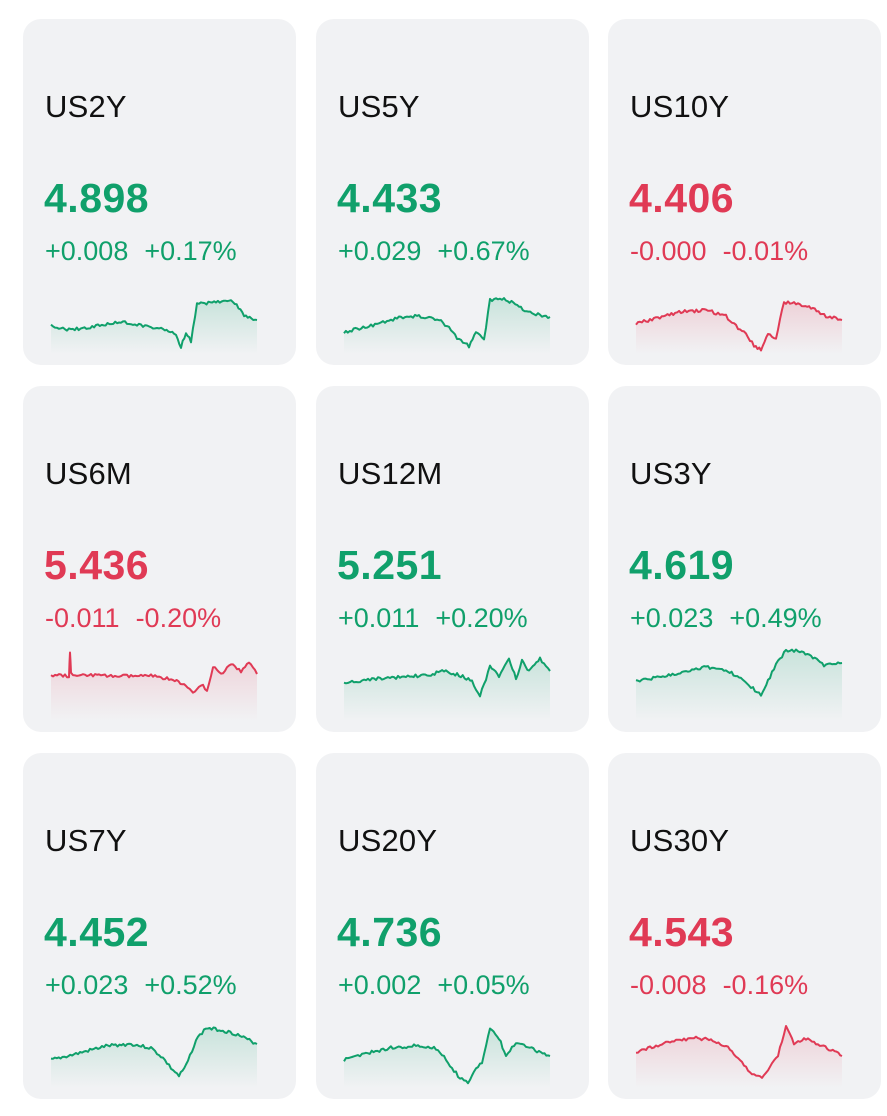  Describe the element at coordinates (380, 985) in the screenshot. I see `change-value: +0.002` at that location.